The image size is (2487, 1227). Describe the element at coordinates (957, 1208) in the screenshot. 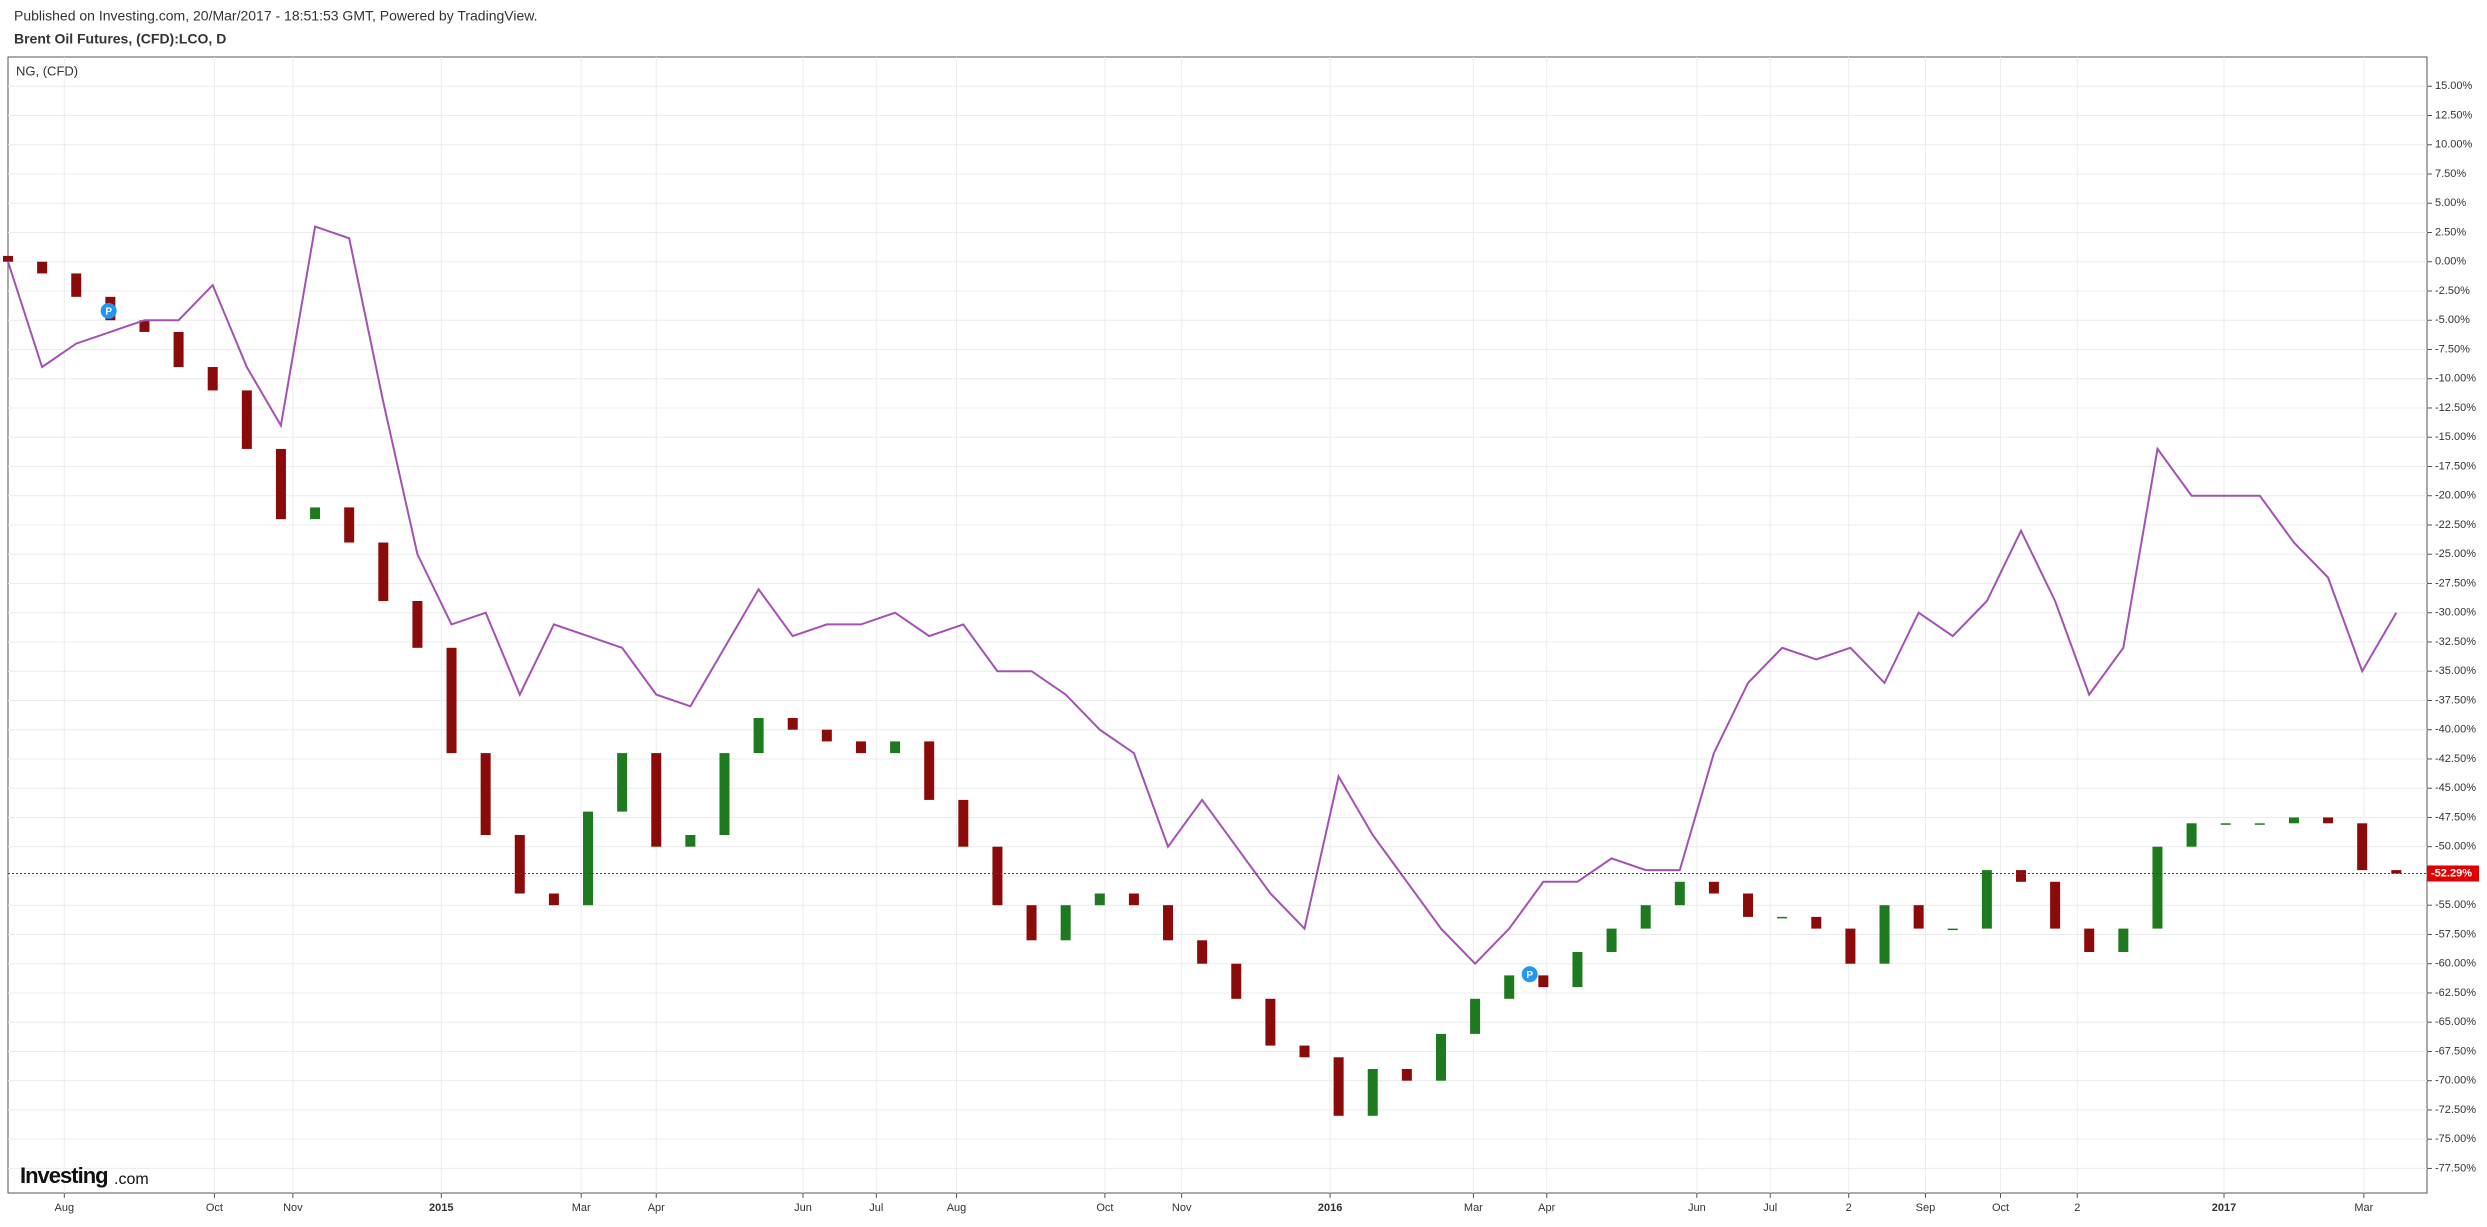

I see `x-tick-label: Aug` at that location.